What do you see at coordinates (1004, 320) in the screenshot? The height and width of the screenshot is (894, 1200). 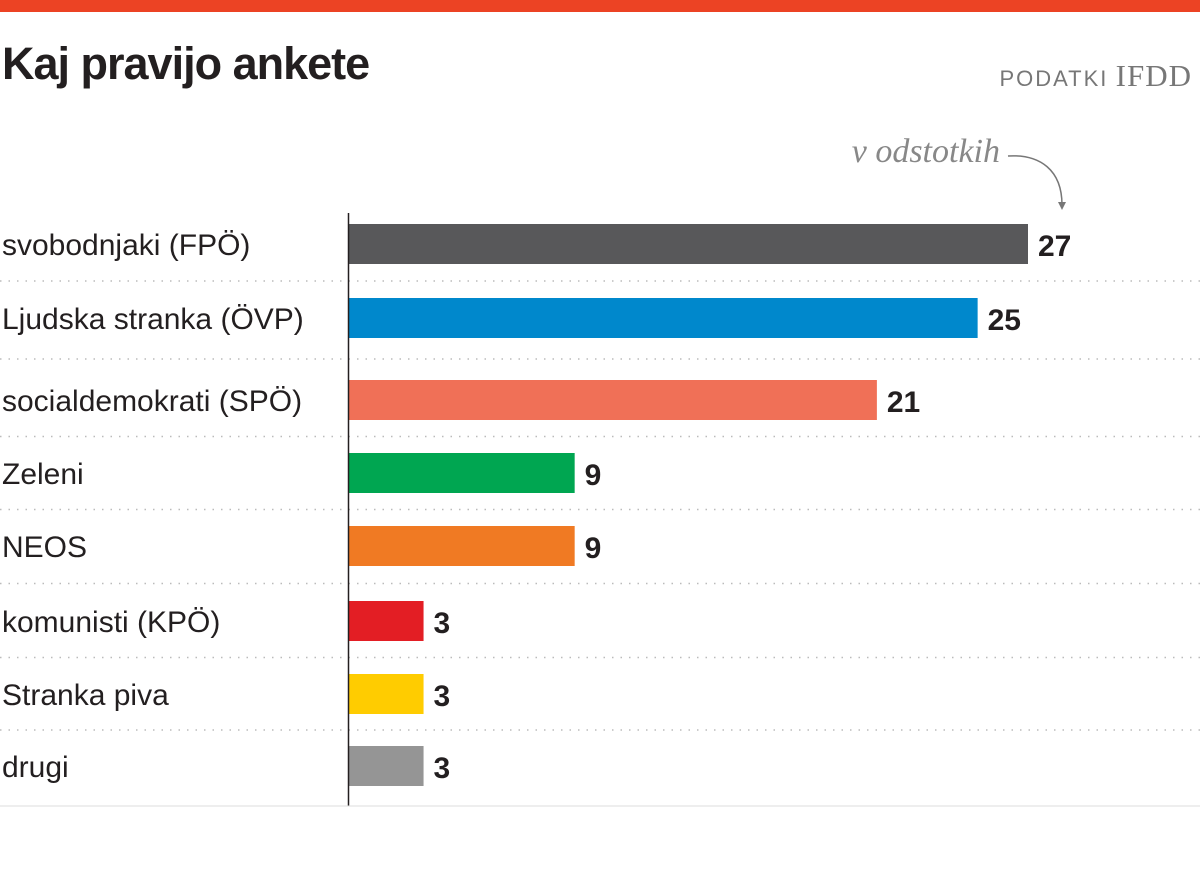 I see `value-label: 25` at bounding box center [1004, 320].